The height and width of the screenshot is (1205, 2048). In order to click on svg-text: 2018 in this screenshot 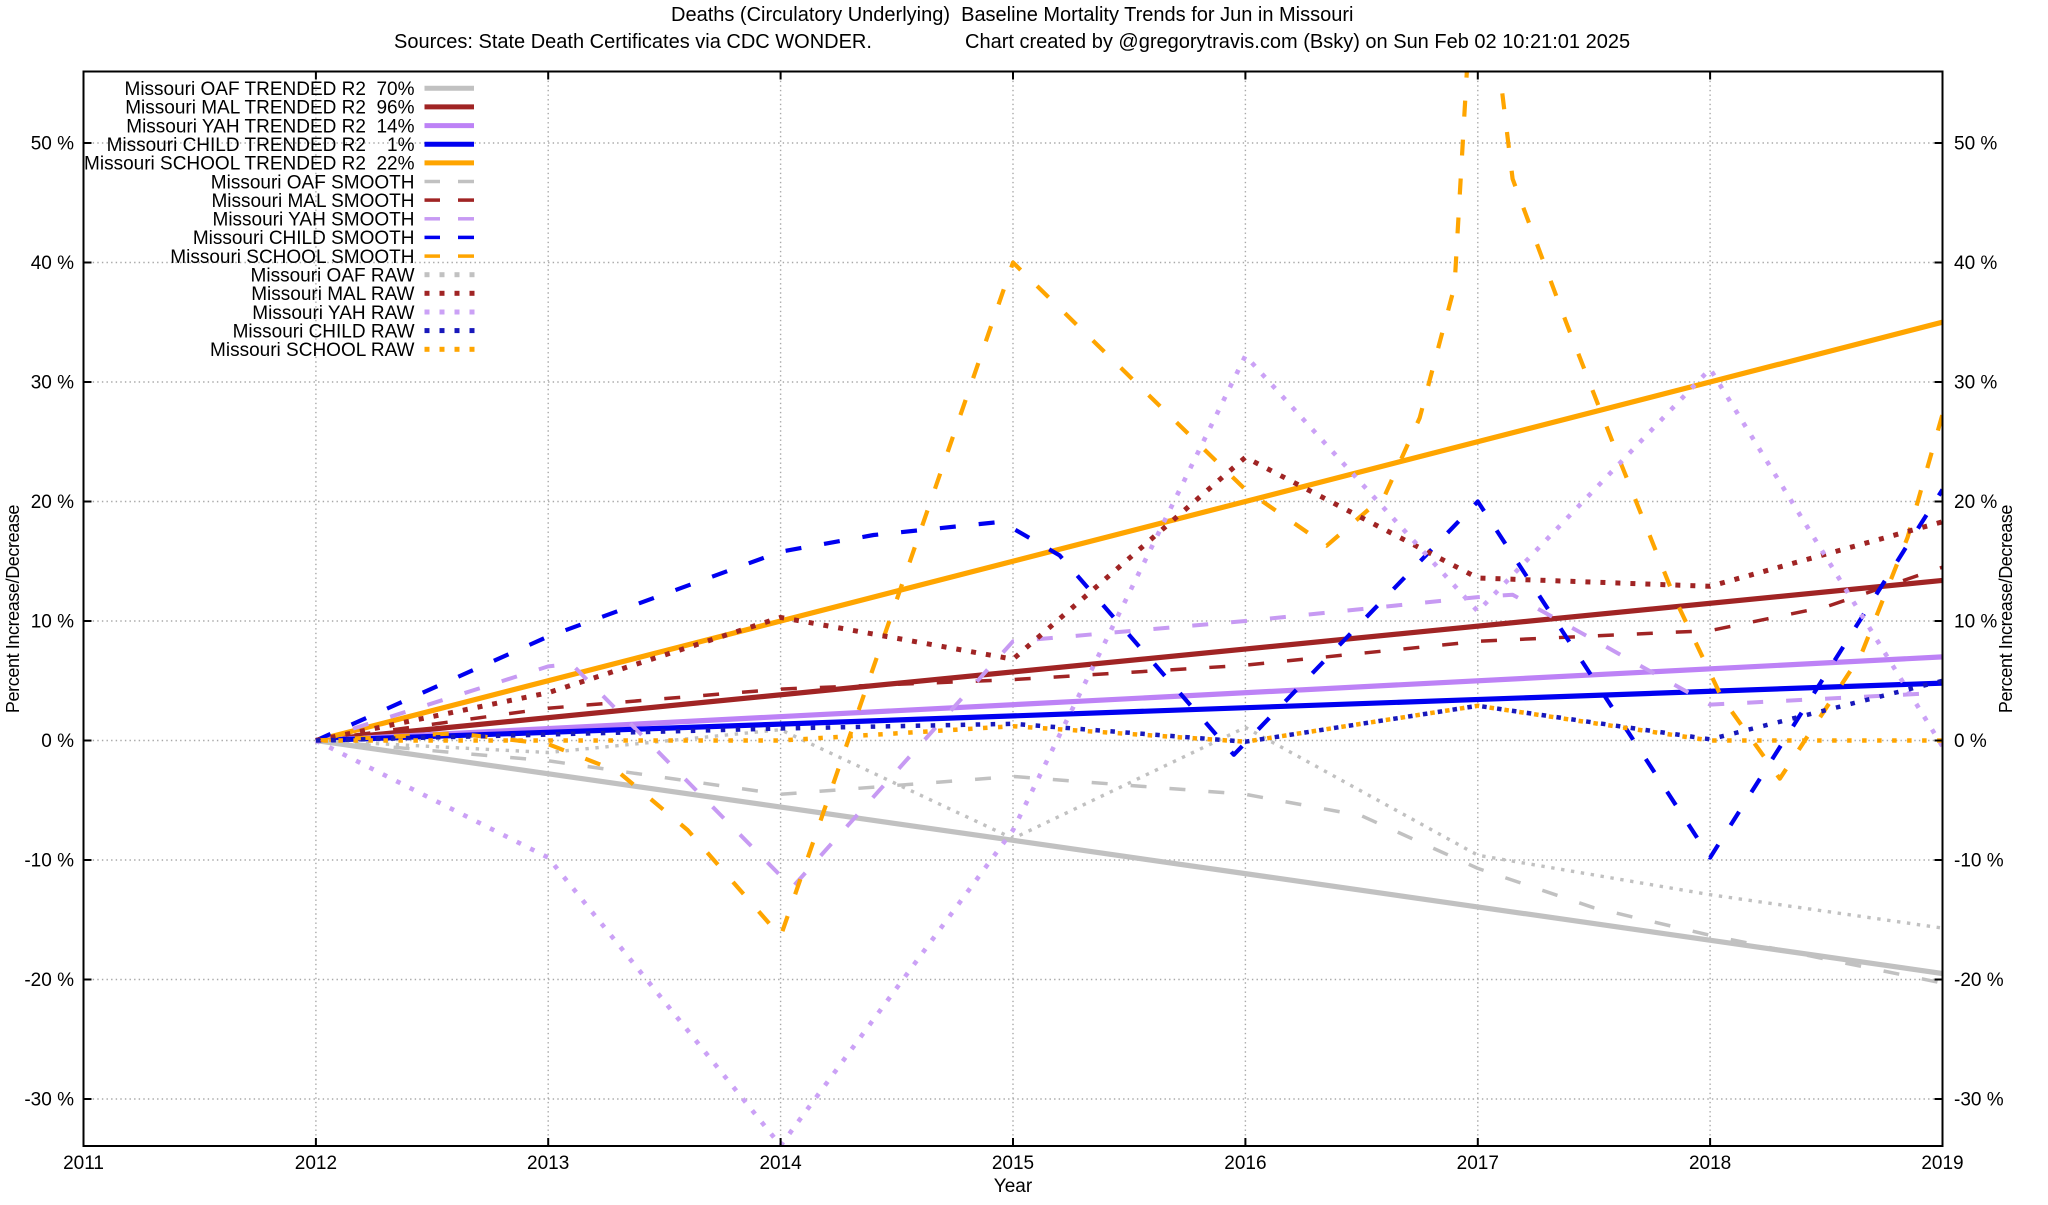, I will do `click(1710, 1163)`.